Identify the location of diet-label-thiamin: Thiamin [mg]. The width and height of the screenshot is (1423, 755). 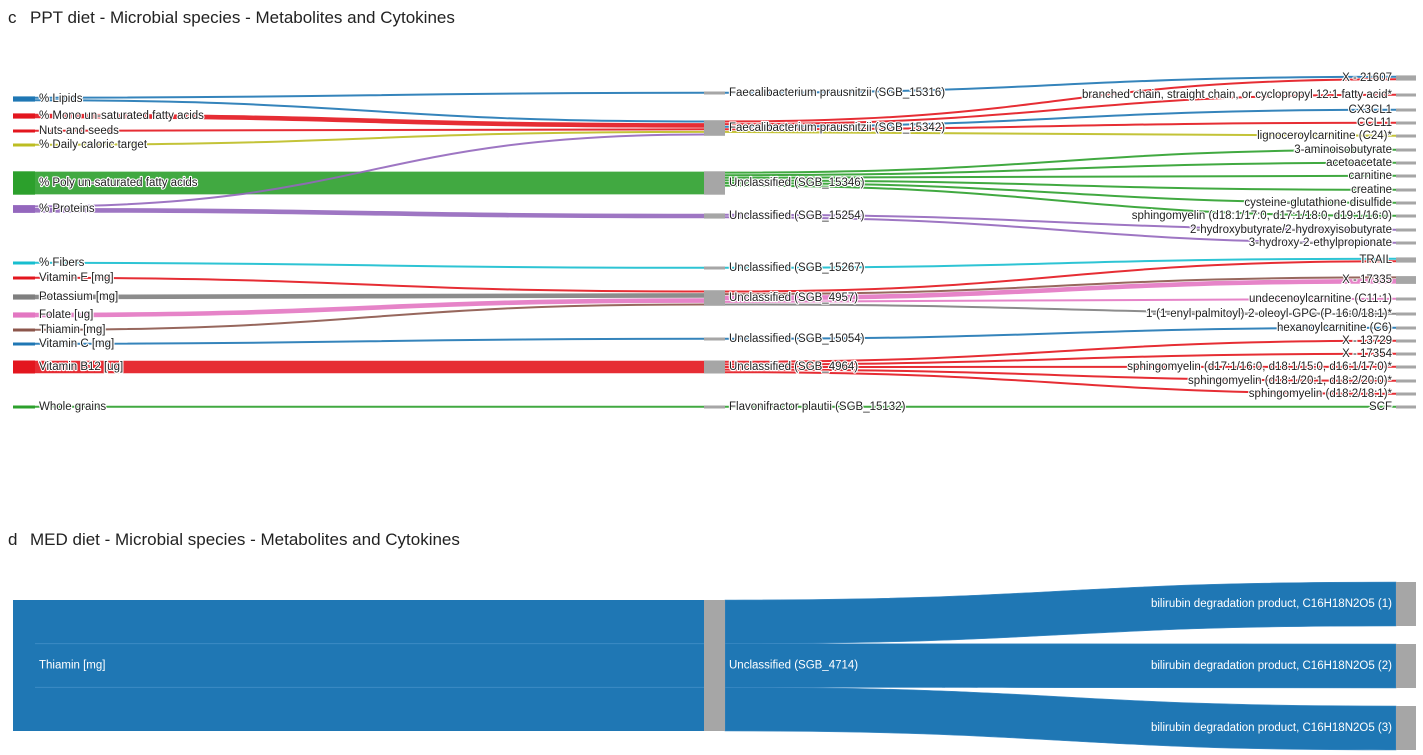
(72, 666).